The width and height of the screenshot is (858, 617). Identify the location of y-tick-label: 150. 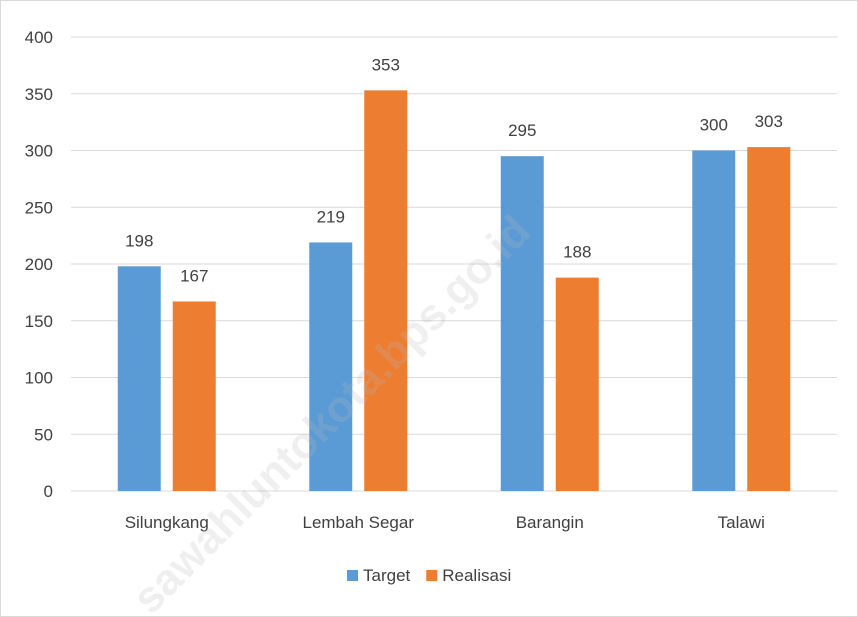
(39, 321).